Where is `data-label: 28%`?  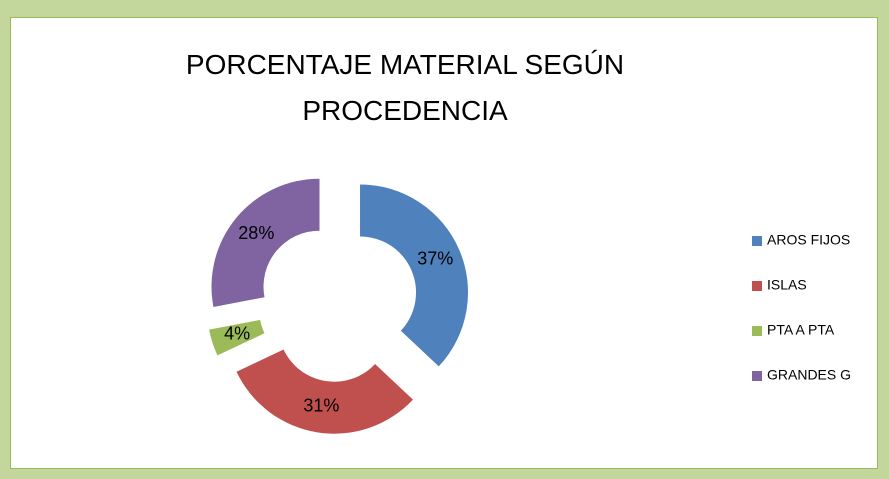
data-label: 28% is located at coordinates (256, 233).